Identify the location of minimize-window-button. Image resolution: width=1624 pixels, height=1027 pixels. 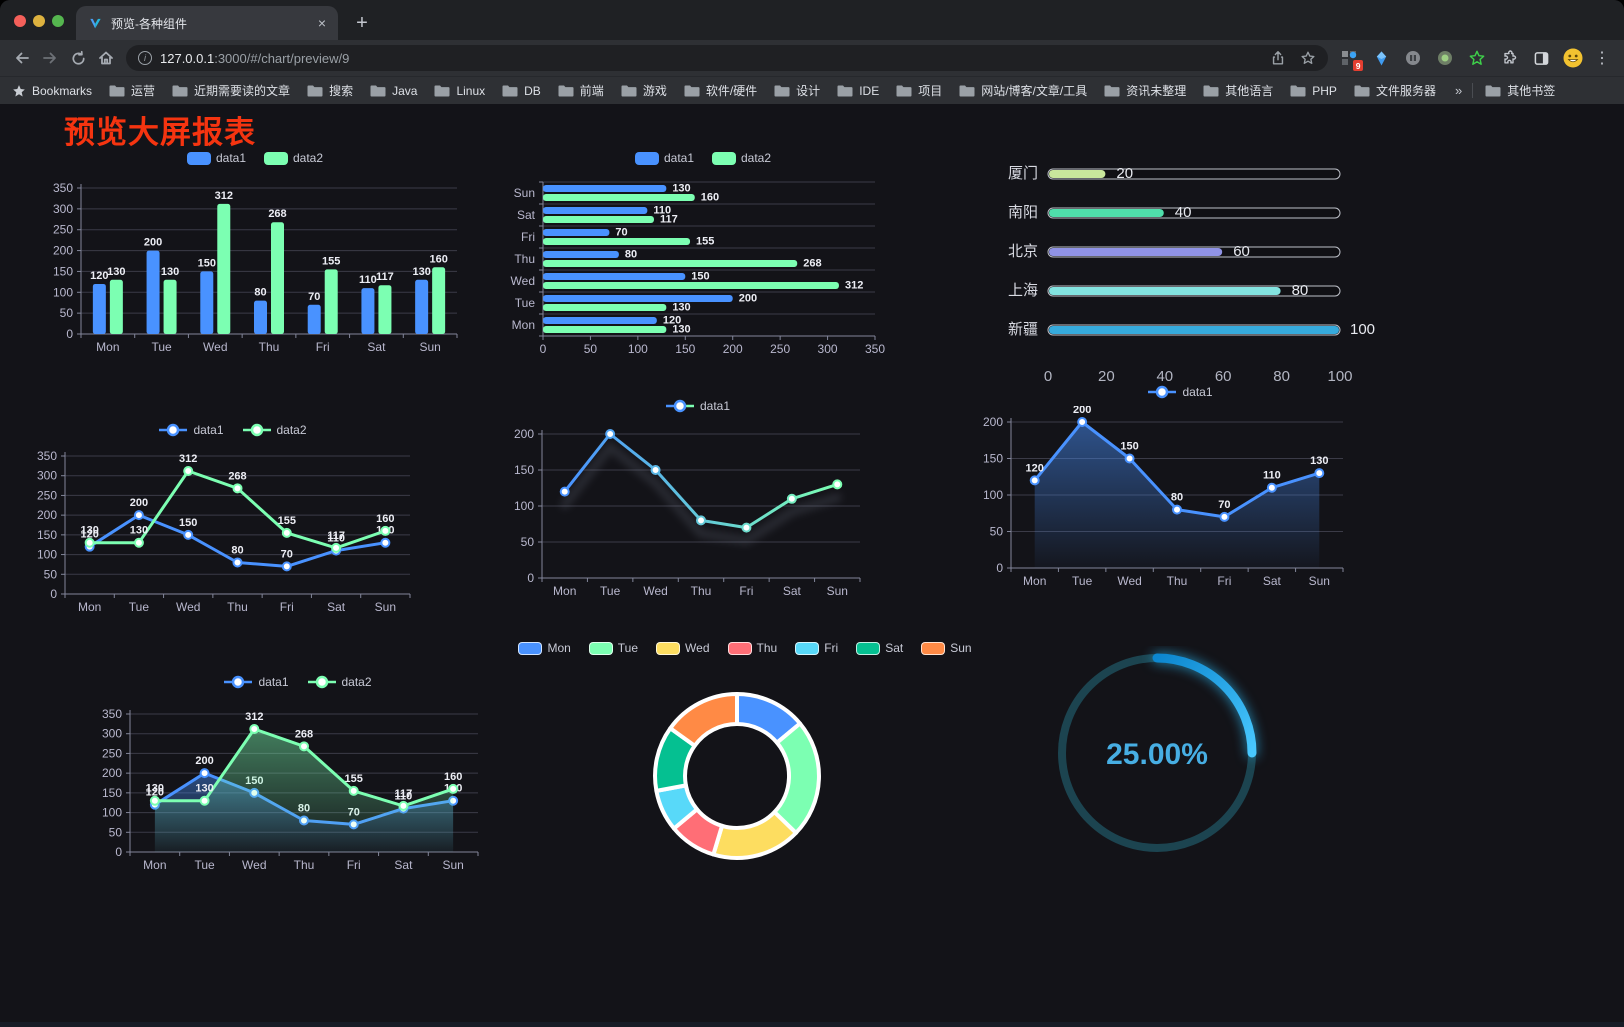
(39, 21).